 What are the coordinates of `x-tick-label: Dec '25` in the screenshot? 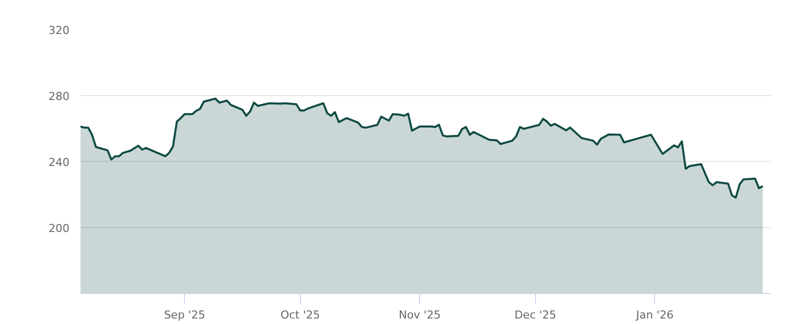 It's located at (535, 315).